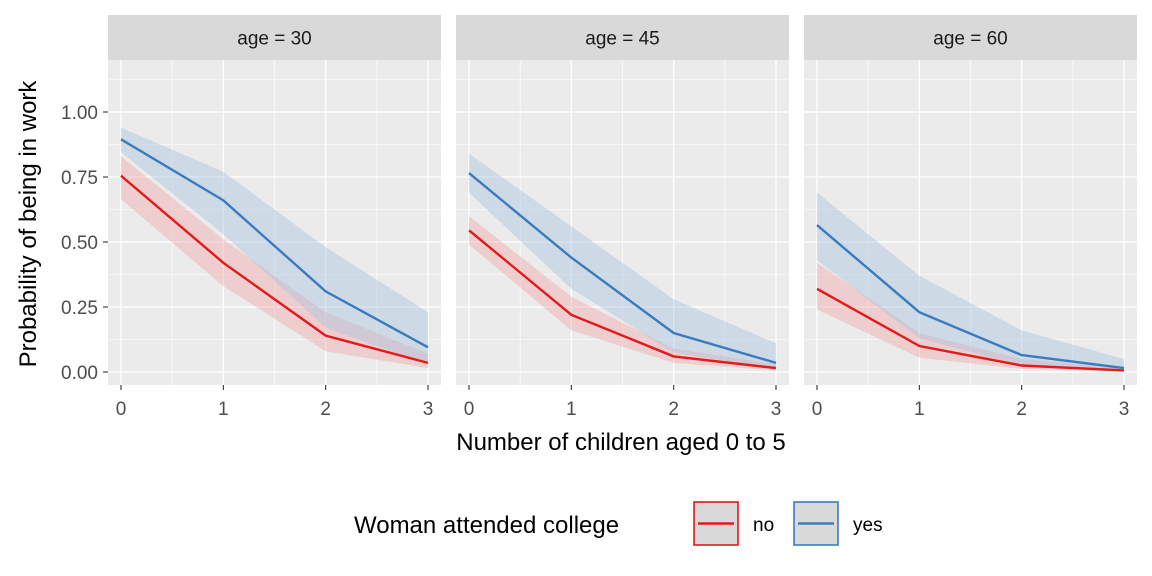  Describe the element at coordinates (79, 243) in the screenshot. I see `y-tick-label: 0.50` at that location.